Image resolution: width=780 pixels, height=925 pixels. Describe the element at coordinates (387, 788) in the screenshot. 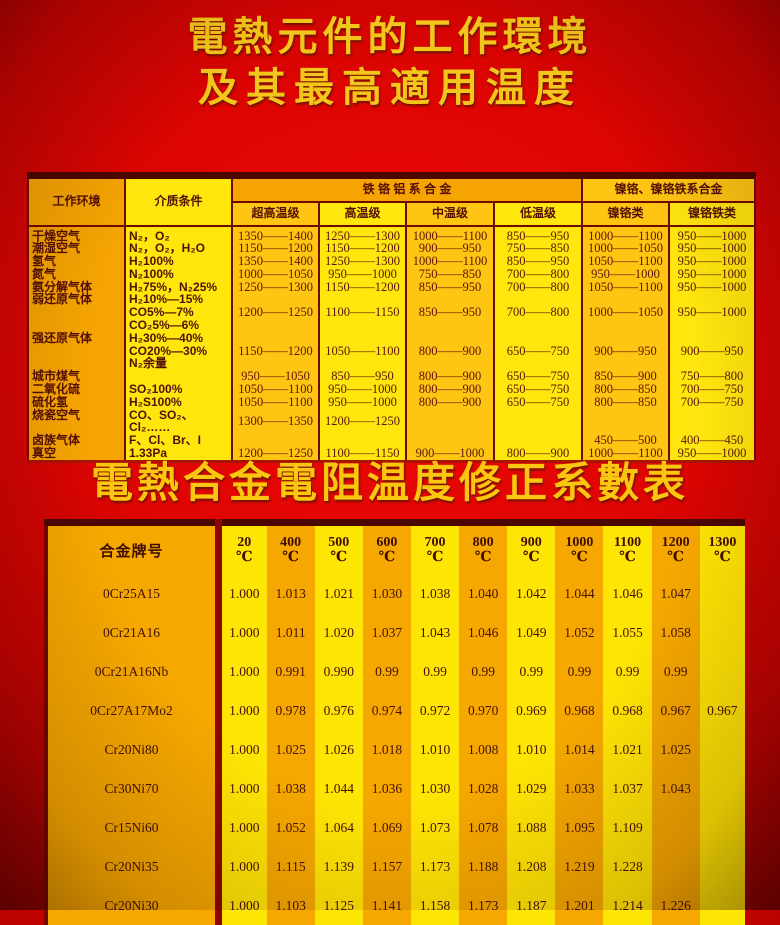

I see `coeff-cell: 1.036` at that location.